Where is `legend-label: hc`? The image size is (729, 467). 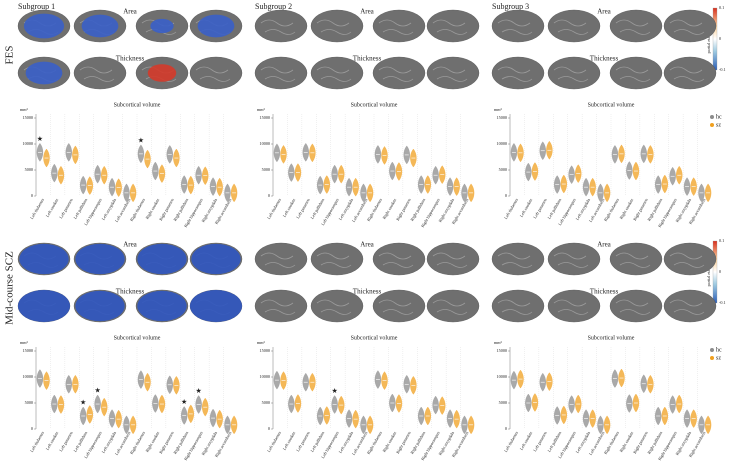 legend-label: hc is located at coordinates (719, 350).